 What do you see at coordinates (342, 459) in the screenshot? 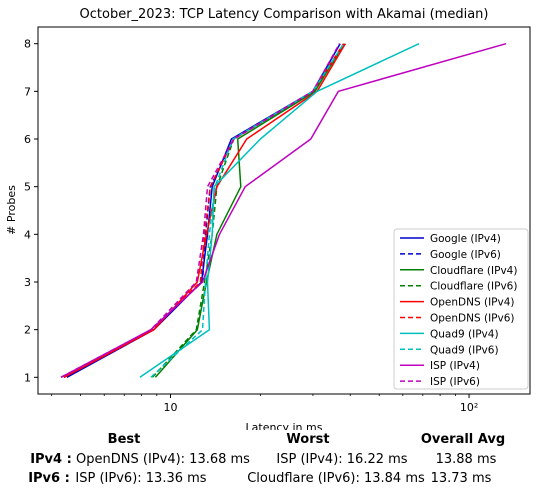
I see `ipv4-worst: ISP (IPv4): 16.22 ms` at bounding box center [342, 459].